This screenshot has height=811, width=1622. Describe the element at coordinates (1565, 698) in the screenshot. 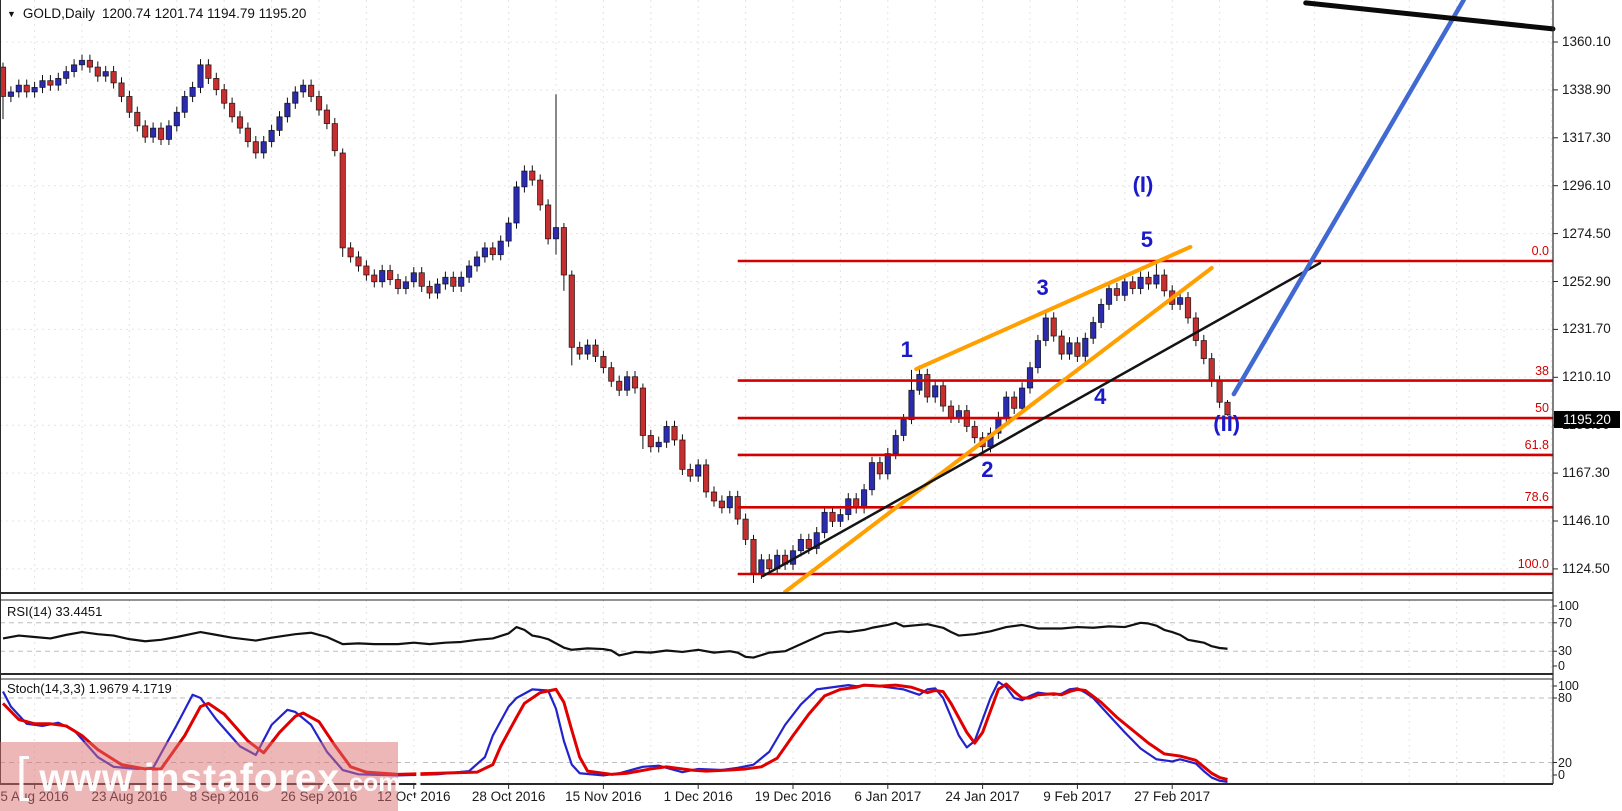

I see `stoch-scale-label: 80` at that location.